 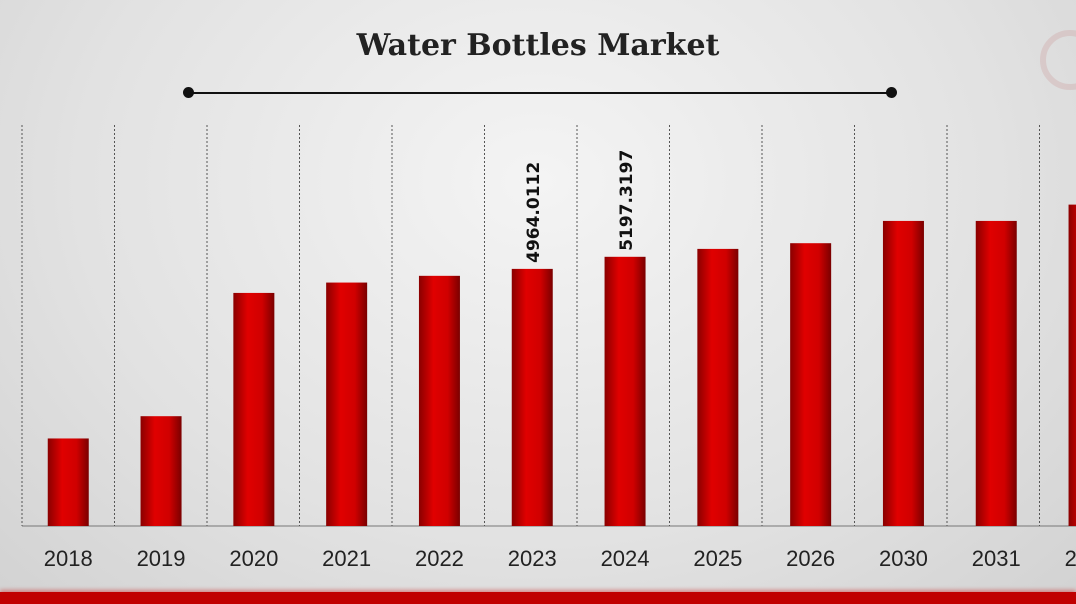 What do you see at coordinates (1058, 60) in the screenshot?
I see `brand-logo` at bounding box center [1058, 60].